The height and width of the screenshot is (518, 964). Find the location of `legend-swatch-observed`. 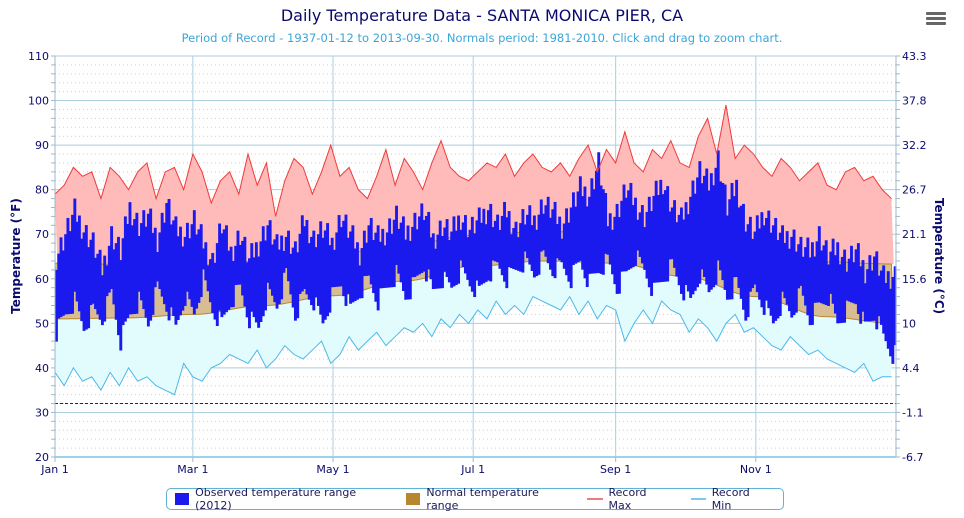

legend-swatch-observed is located at coordinates (182, 499).